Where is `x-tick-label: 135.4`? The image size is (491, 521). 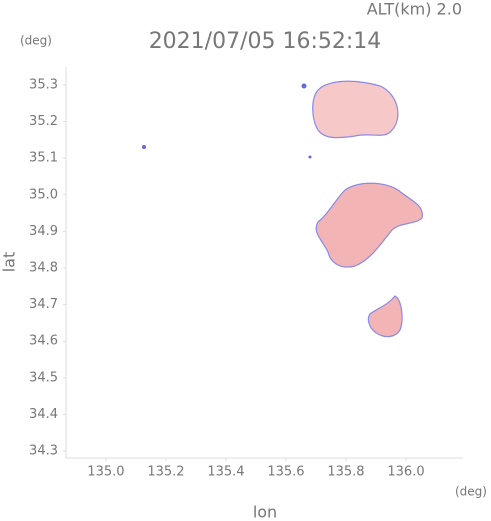 x-tick-label: 135.4 is located at coordinates (225, 472).